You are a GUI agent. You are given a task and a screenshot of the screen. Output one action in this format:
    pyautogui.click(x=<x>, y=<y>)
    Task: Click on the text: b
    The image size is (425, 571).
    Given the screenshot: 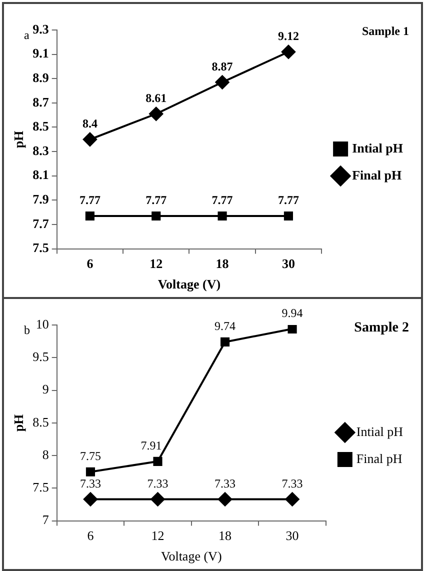 What is the action you would take?
    pyautogui.click(x=27, y=330)
    